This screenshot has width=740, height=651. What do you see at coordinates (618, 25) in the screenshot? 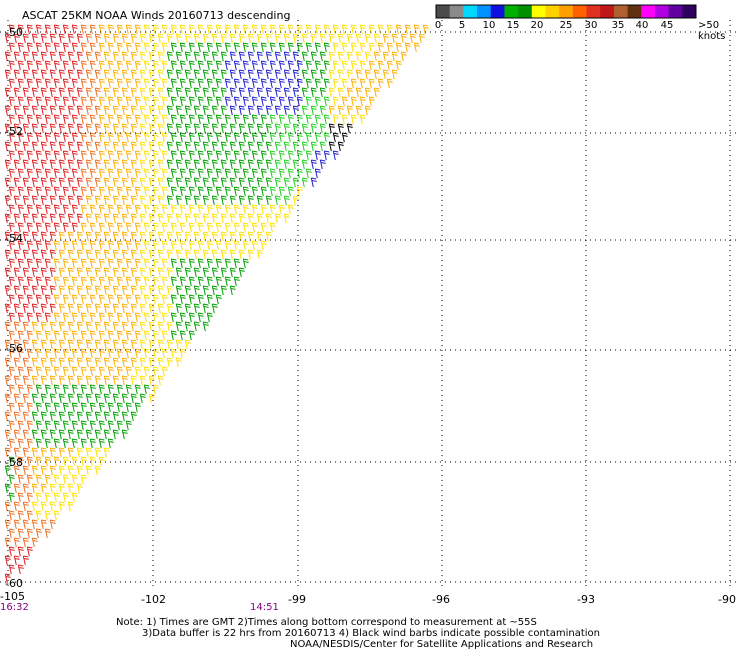
I see `colorbar-tick: 35` at bounding box center [618, 25].